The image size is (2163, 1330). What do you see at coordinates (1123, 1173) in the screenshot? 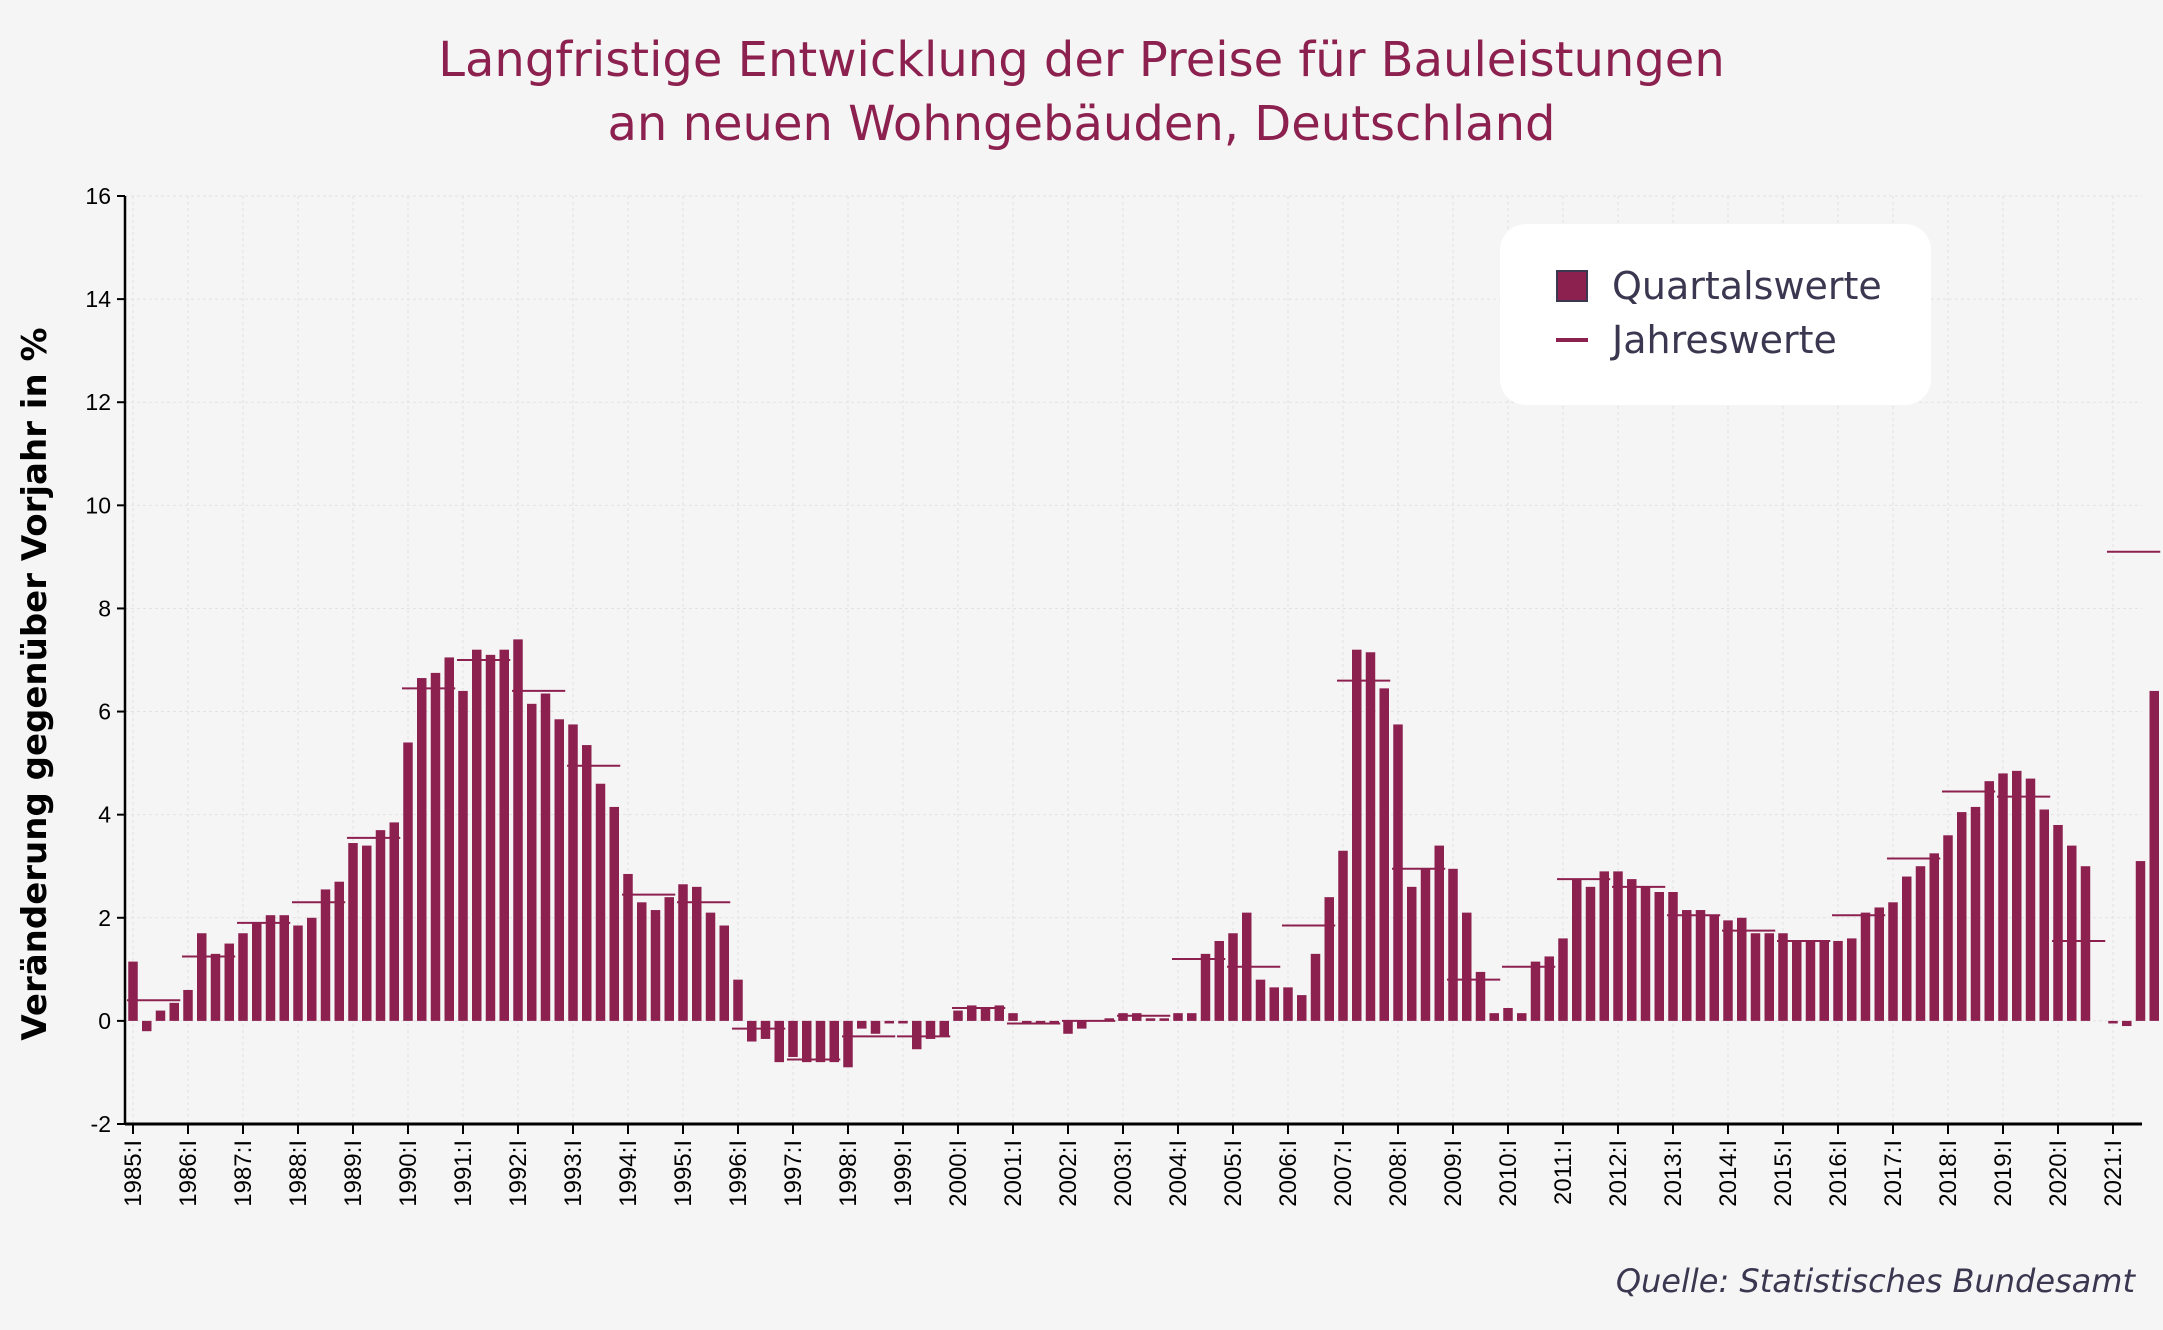
I see `x-tick-label: 2003:I` at bounding box center [1123, 1173].